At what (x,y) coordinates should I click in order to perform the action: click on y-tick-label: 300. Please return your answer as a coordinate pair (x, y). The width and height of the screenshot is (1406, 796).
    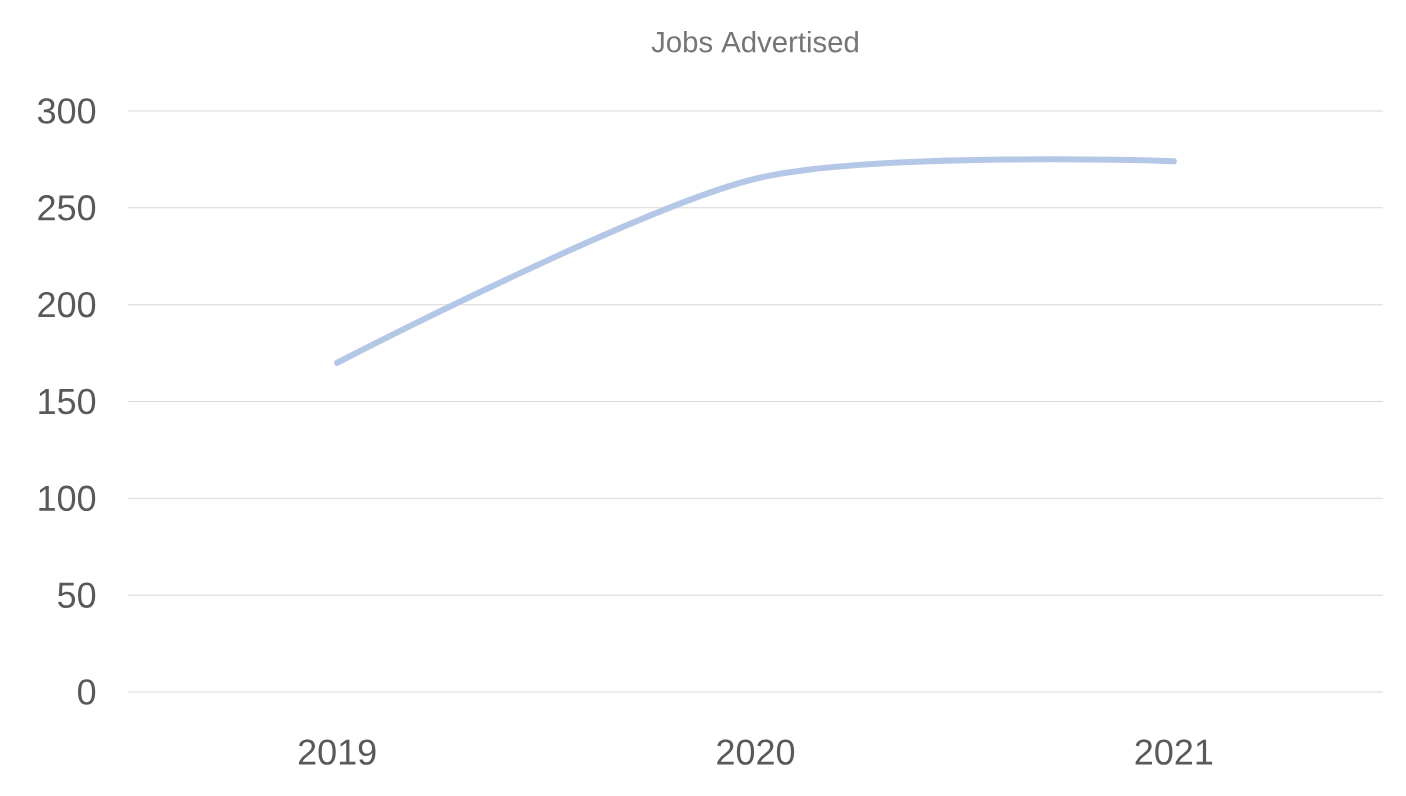
    Looking at the image, I should click on (66, 111).